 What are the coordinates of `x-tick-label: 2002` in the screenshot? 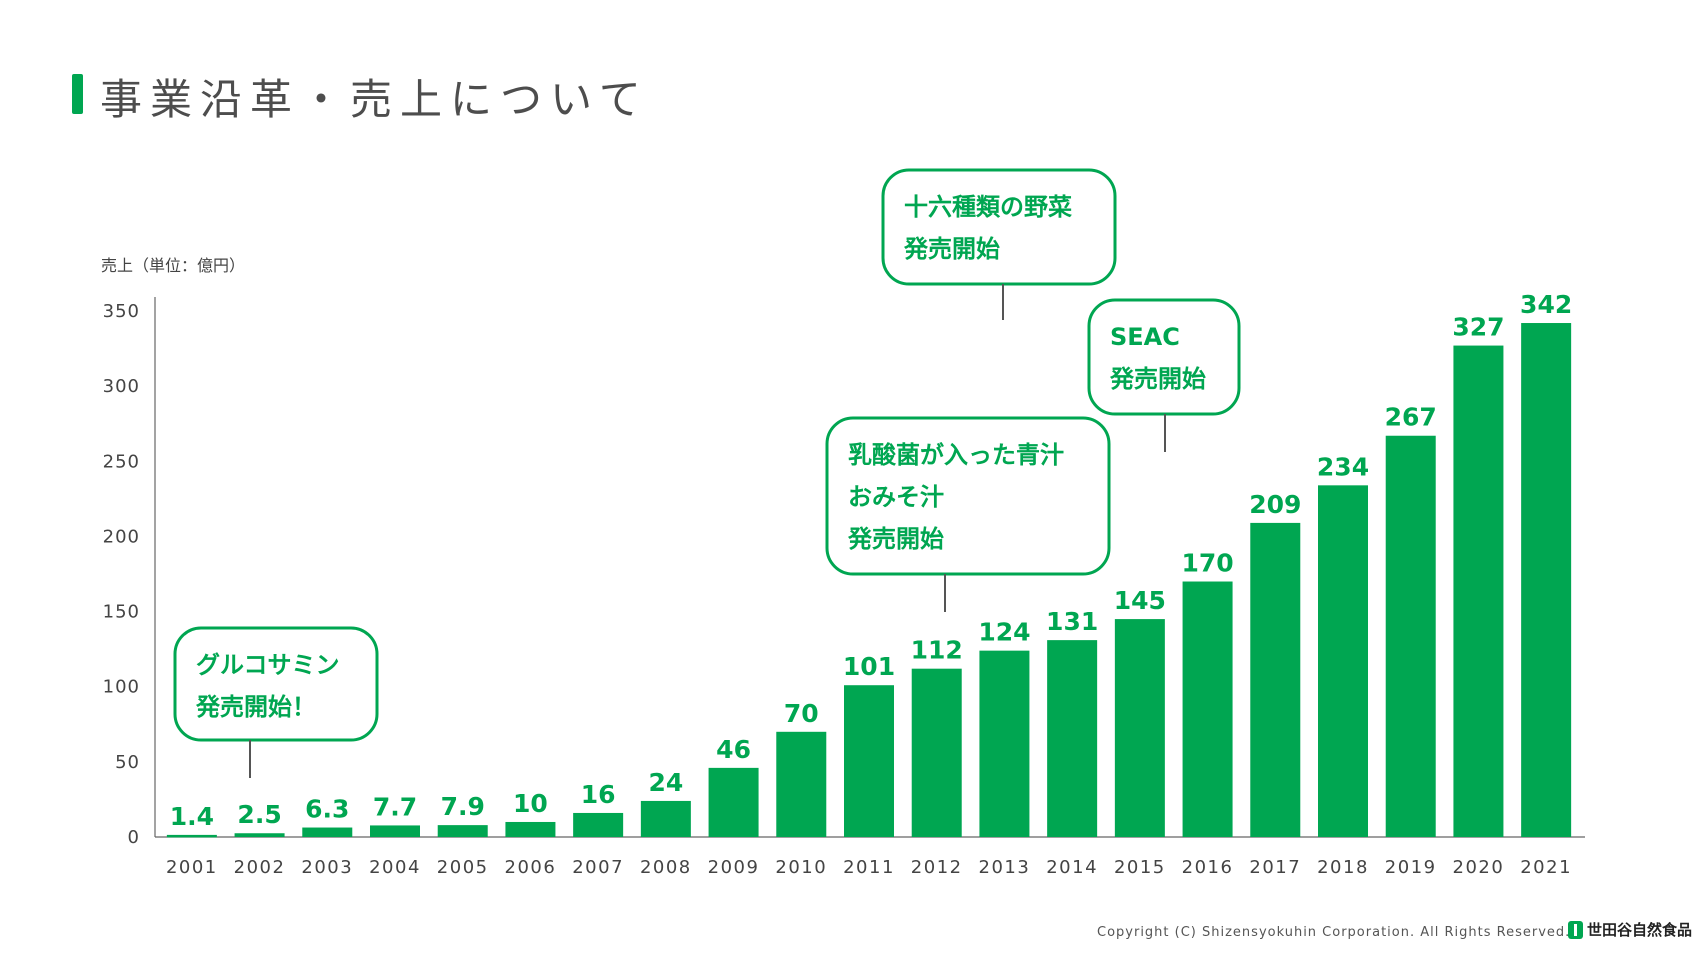 It's located at (260, 867).